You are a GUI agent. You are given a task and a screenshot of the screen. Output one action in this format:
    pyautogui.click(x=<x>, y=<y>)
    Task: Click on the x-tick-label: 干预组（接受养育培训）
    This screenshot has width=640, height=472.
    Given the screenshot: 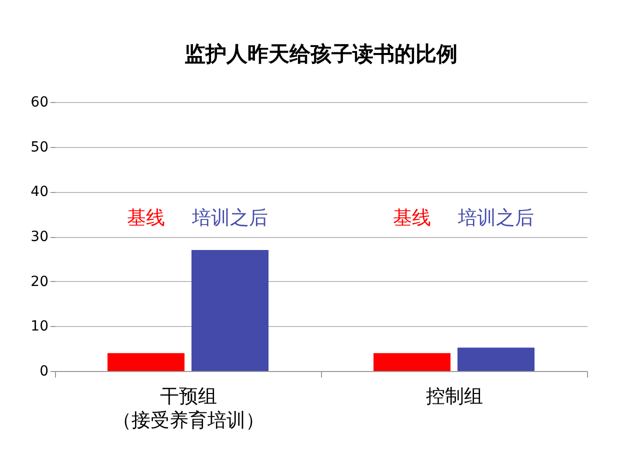 What is the action you would take?
    pyautogui.click(x=188, y=409)
    